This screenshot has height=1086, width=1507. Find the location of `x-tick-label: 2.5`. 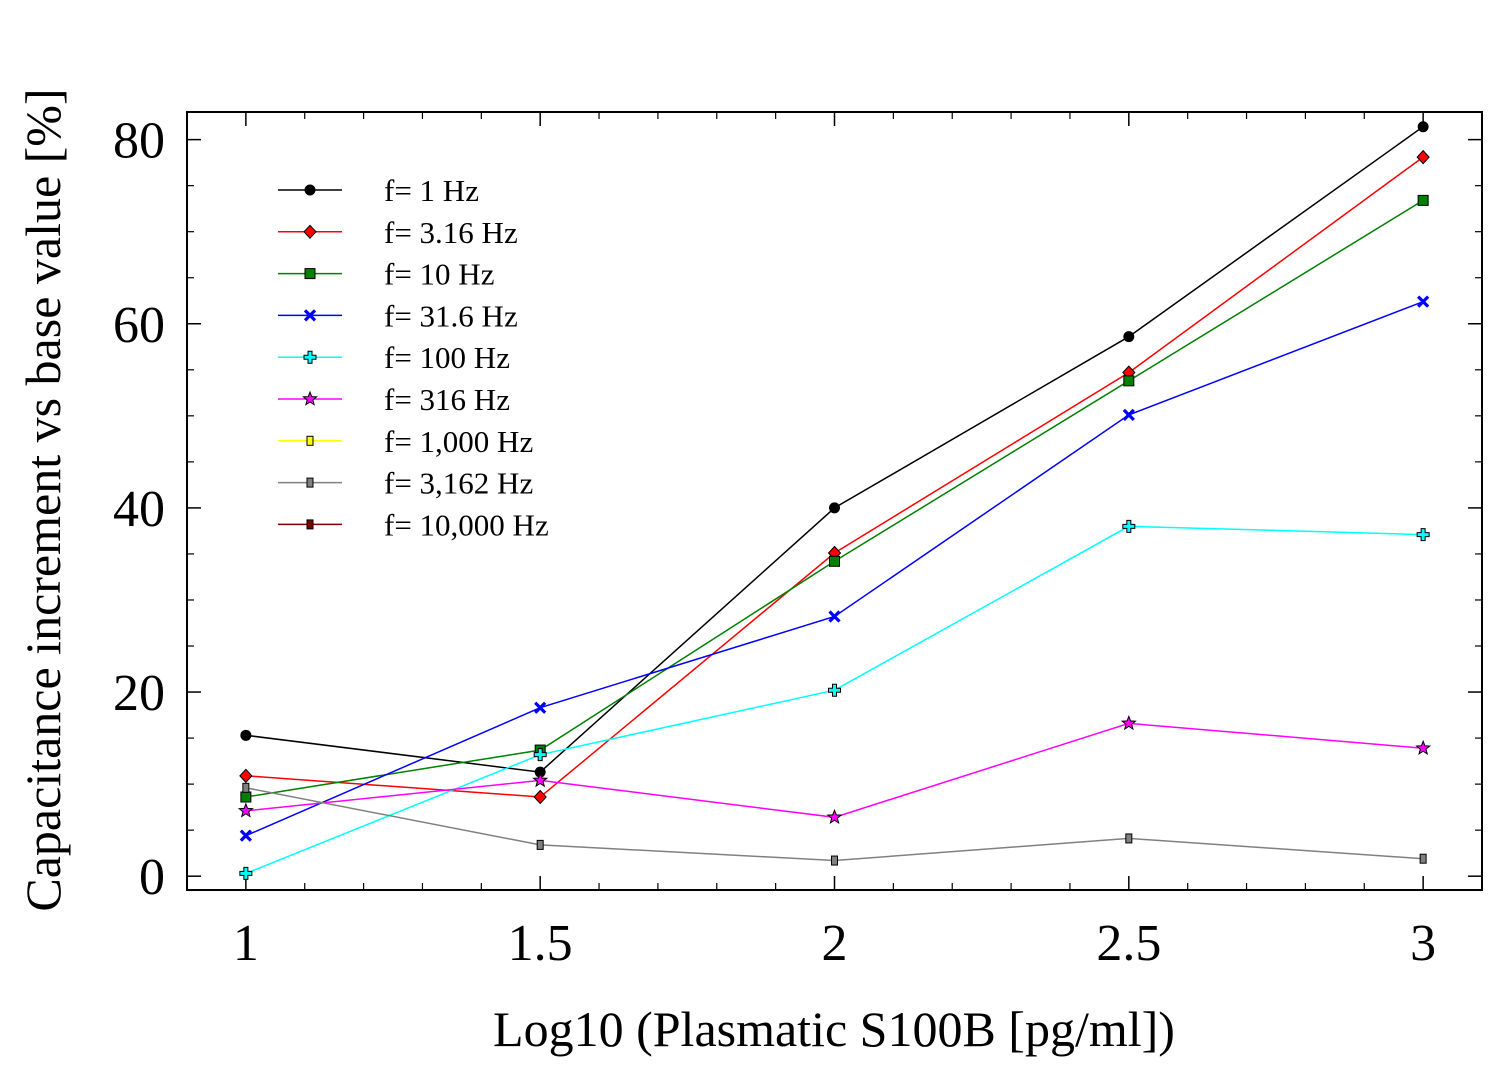

x-tick-label: 2.5 is located at coordinates (1128, 943).